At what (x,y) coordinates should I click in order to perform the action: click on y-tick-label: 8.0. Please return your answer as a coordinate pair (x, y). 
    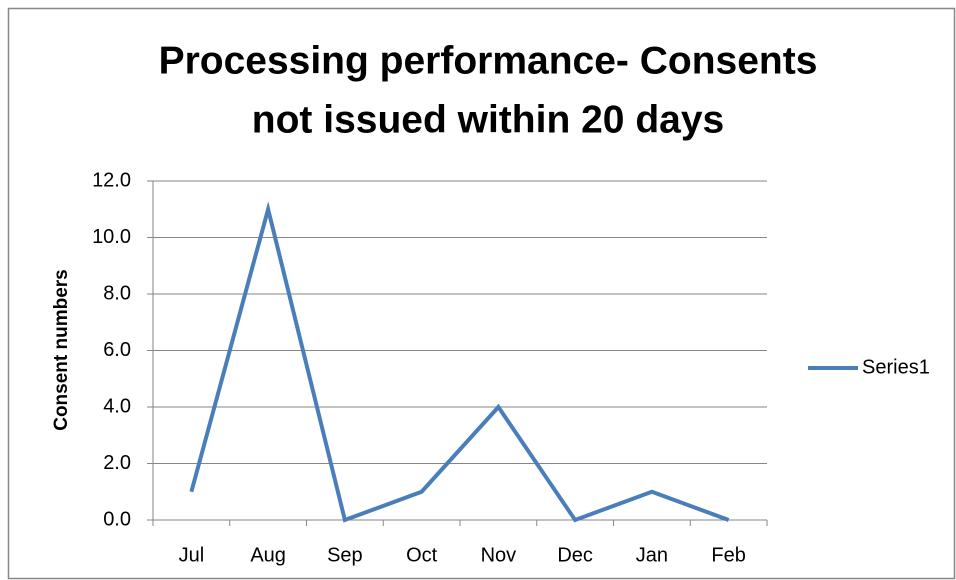
    Looking at the image, I should click on (117, 293).